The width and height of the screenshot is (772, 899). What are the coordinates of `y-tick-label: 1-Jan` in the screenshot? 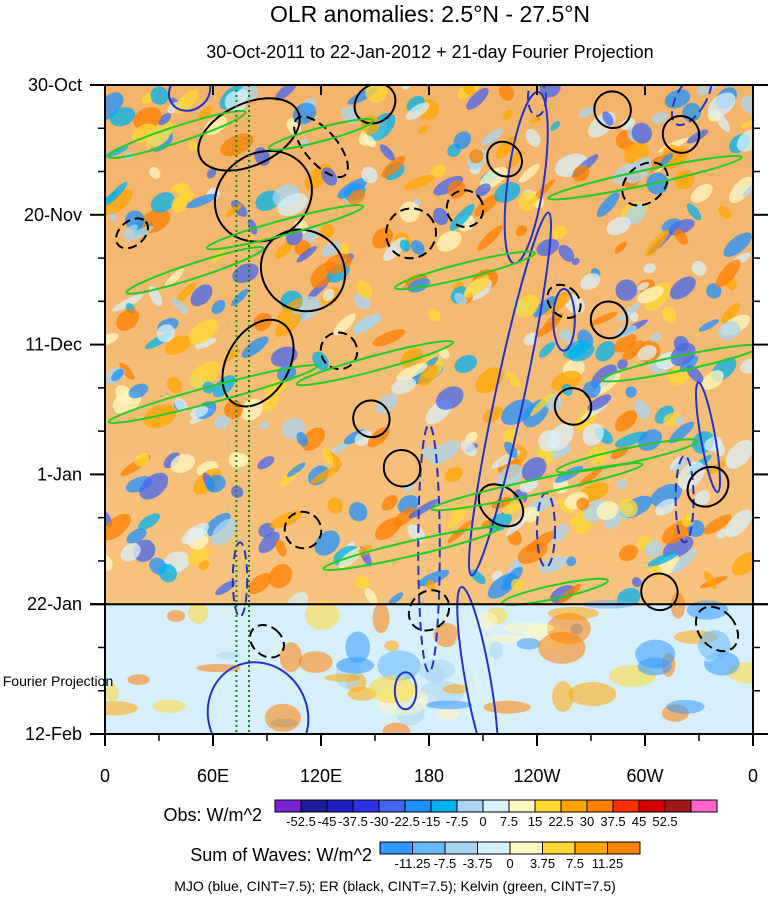 It's located at (59, 474).